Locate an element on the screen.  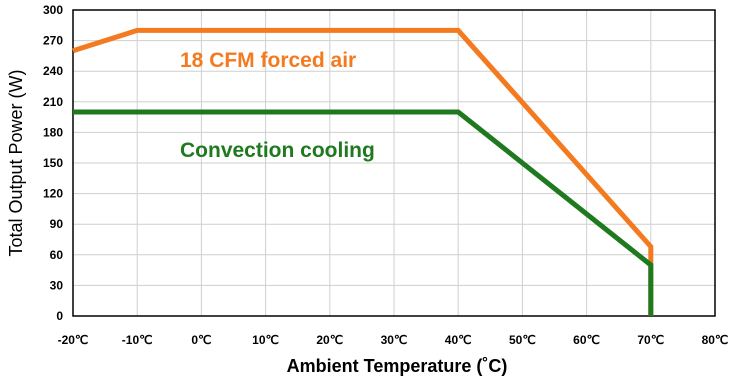
x-tick-label: -20℃ is located at coordinates (73, 340).